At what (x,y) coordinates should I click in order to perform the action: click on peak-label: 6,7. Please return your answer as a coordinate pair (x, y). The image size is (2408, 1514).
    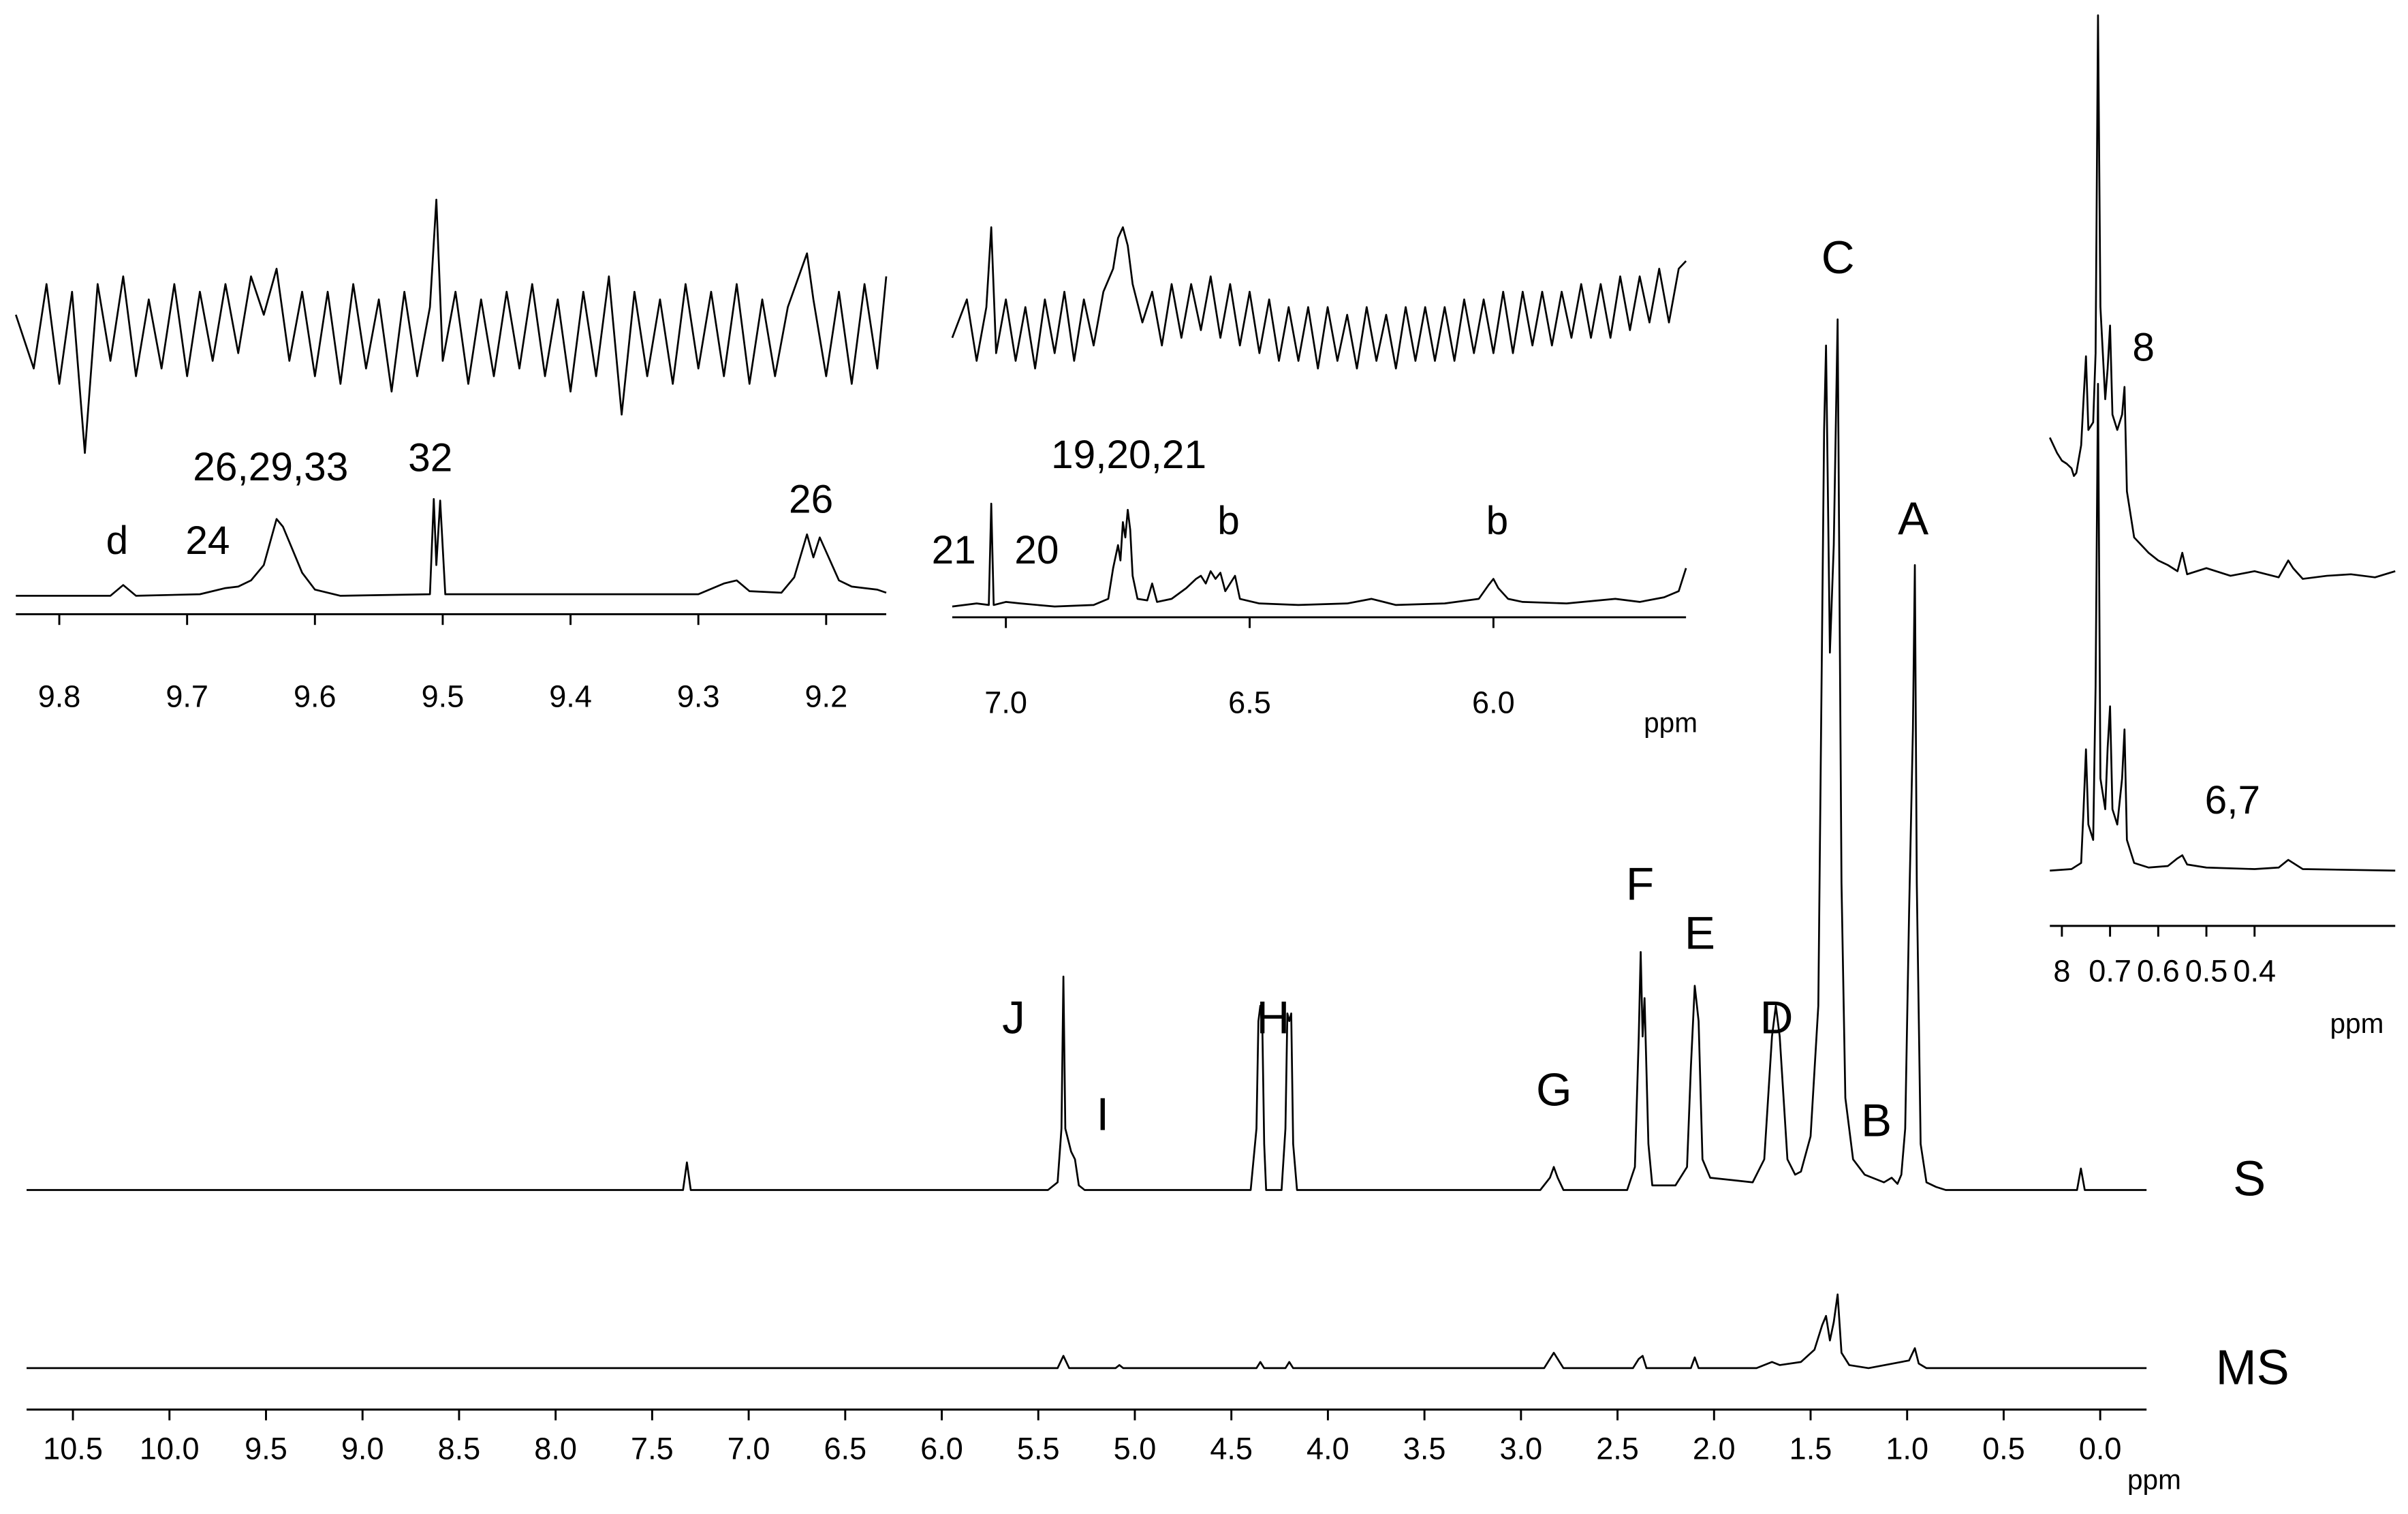
    Looking at the image, I should click on (2232, 800).